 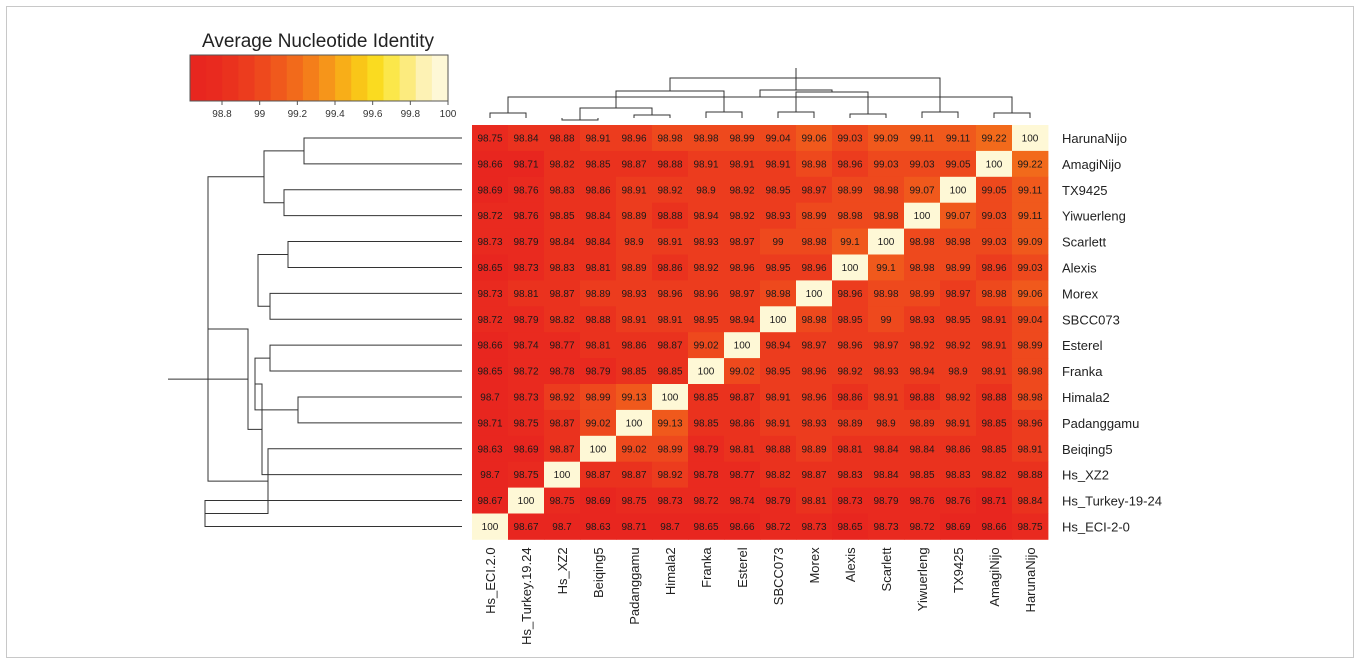 What do you see at coordinates (885, 138) in the screenshot?
I see `cell-value-label: 99.09` at bounding box center [885, 138].